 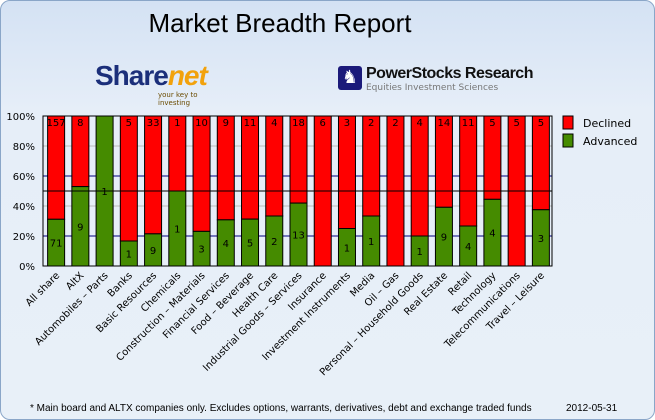 I want to click on advanced-label: 13, so click(x=298, y=236).